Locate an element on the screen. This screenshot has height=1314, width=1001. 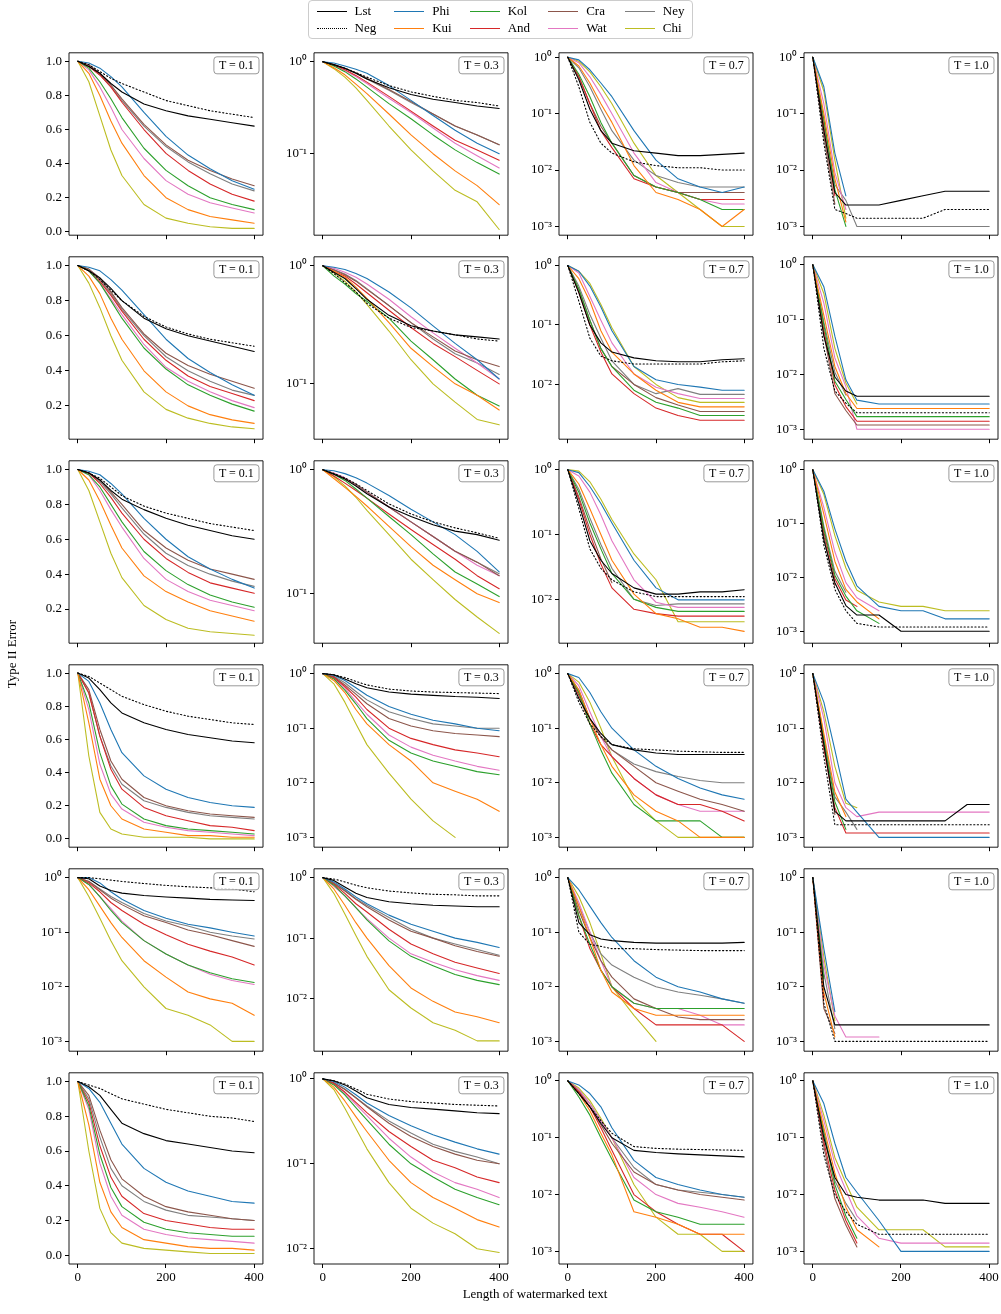
legend-label: Kol is located at coordinates (517, 11).